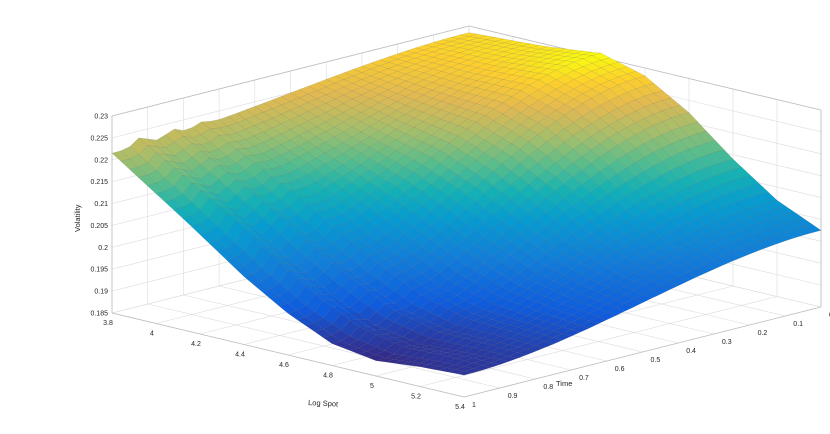 The width and height of the screenshot is (830, 434). Describe the element at coordinates (101, 117) in the screenshot. I see `z-tick-label: 0.23` at that location.